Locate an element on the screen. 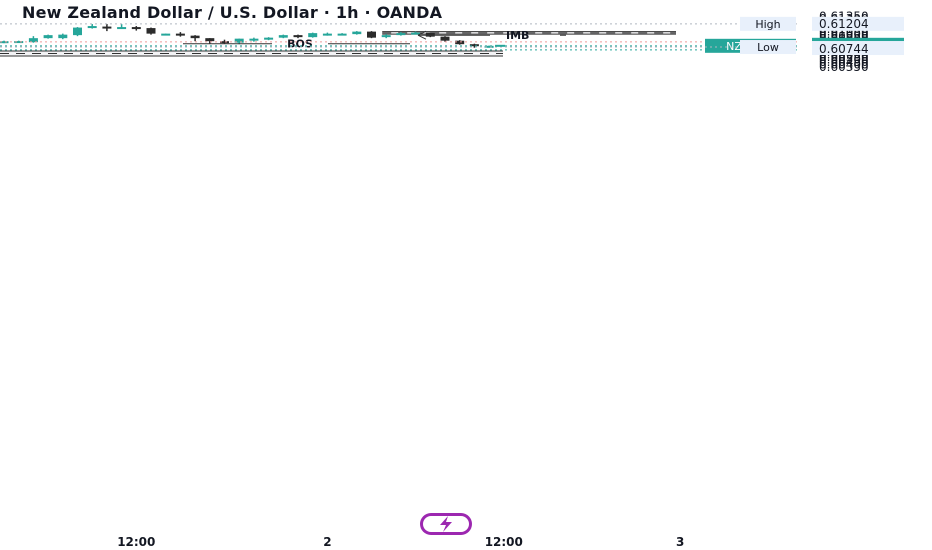 The height and width of the screenshot is (550, 932). bos-label: BOS is located at coordinates (300, 44).